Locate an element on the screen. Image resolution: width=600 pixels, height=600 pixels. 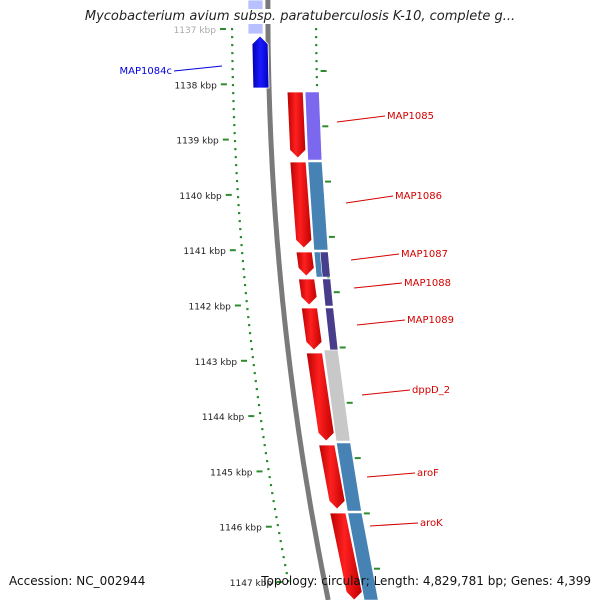
kbp-tick-label: 1142 kbp is located at coordinates (209, 308).